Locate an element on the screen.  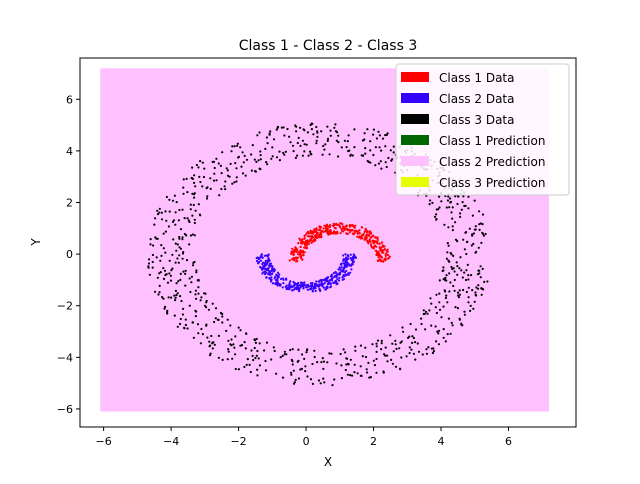
y-tick-label: −6 is located at coordinates (65, 409).